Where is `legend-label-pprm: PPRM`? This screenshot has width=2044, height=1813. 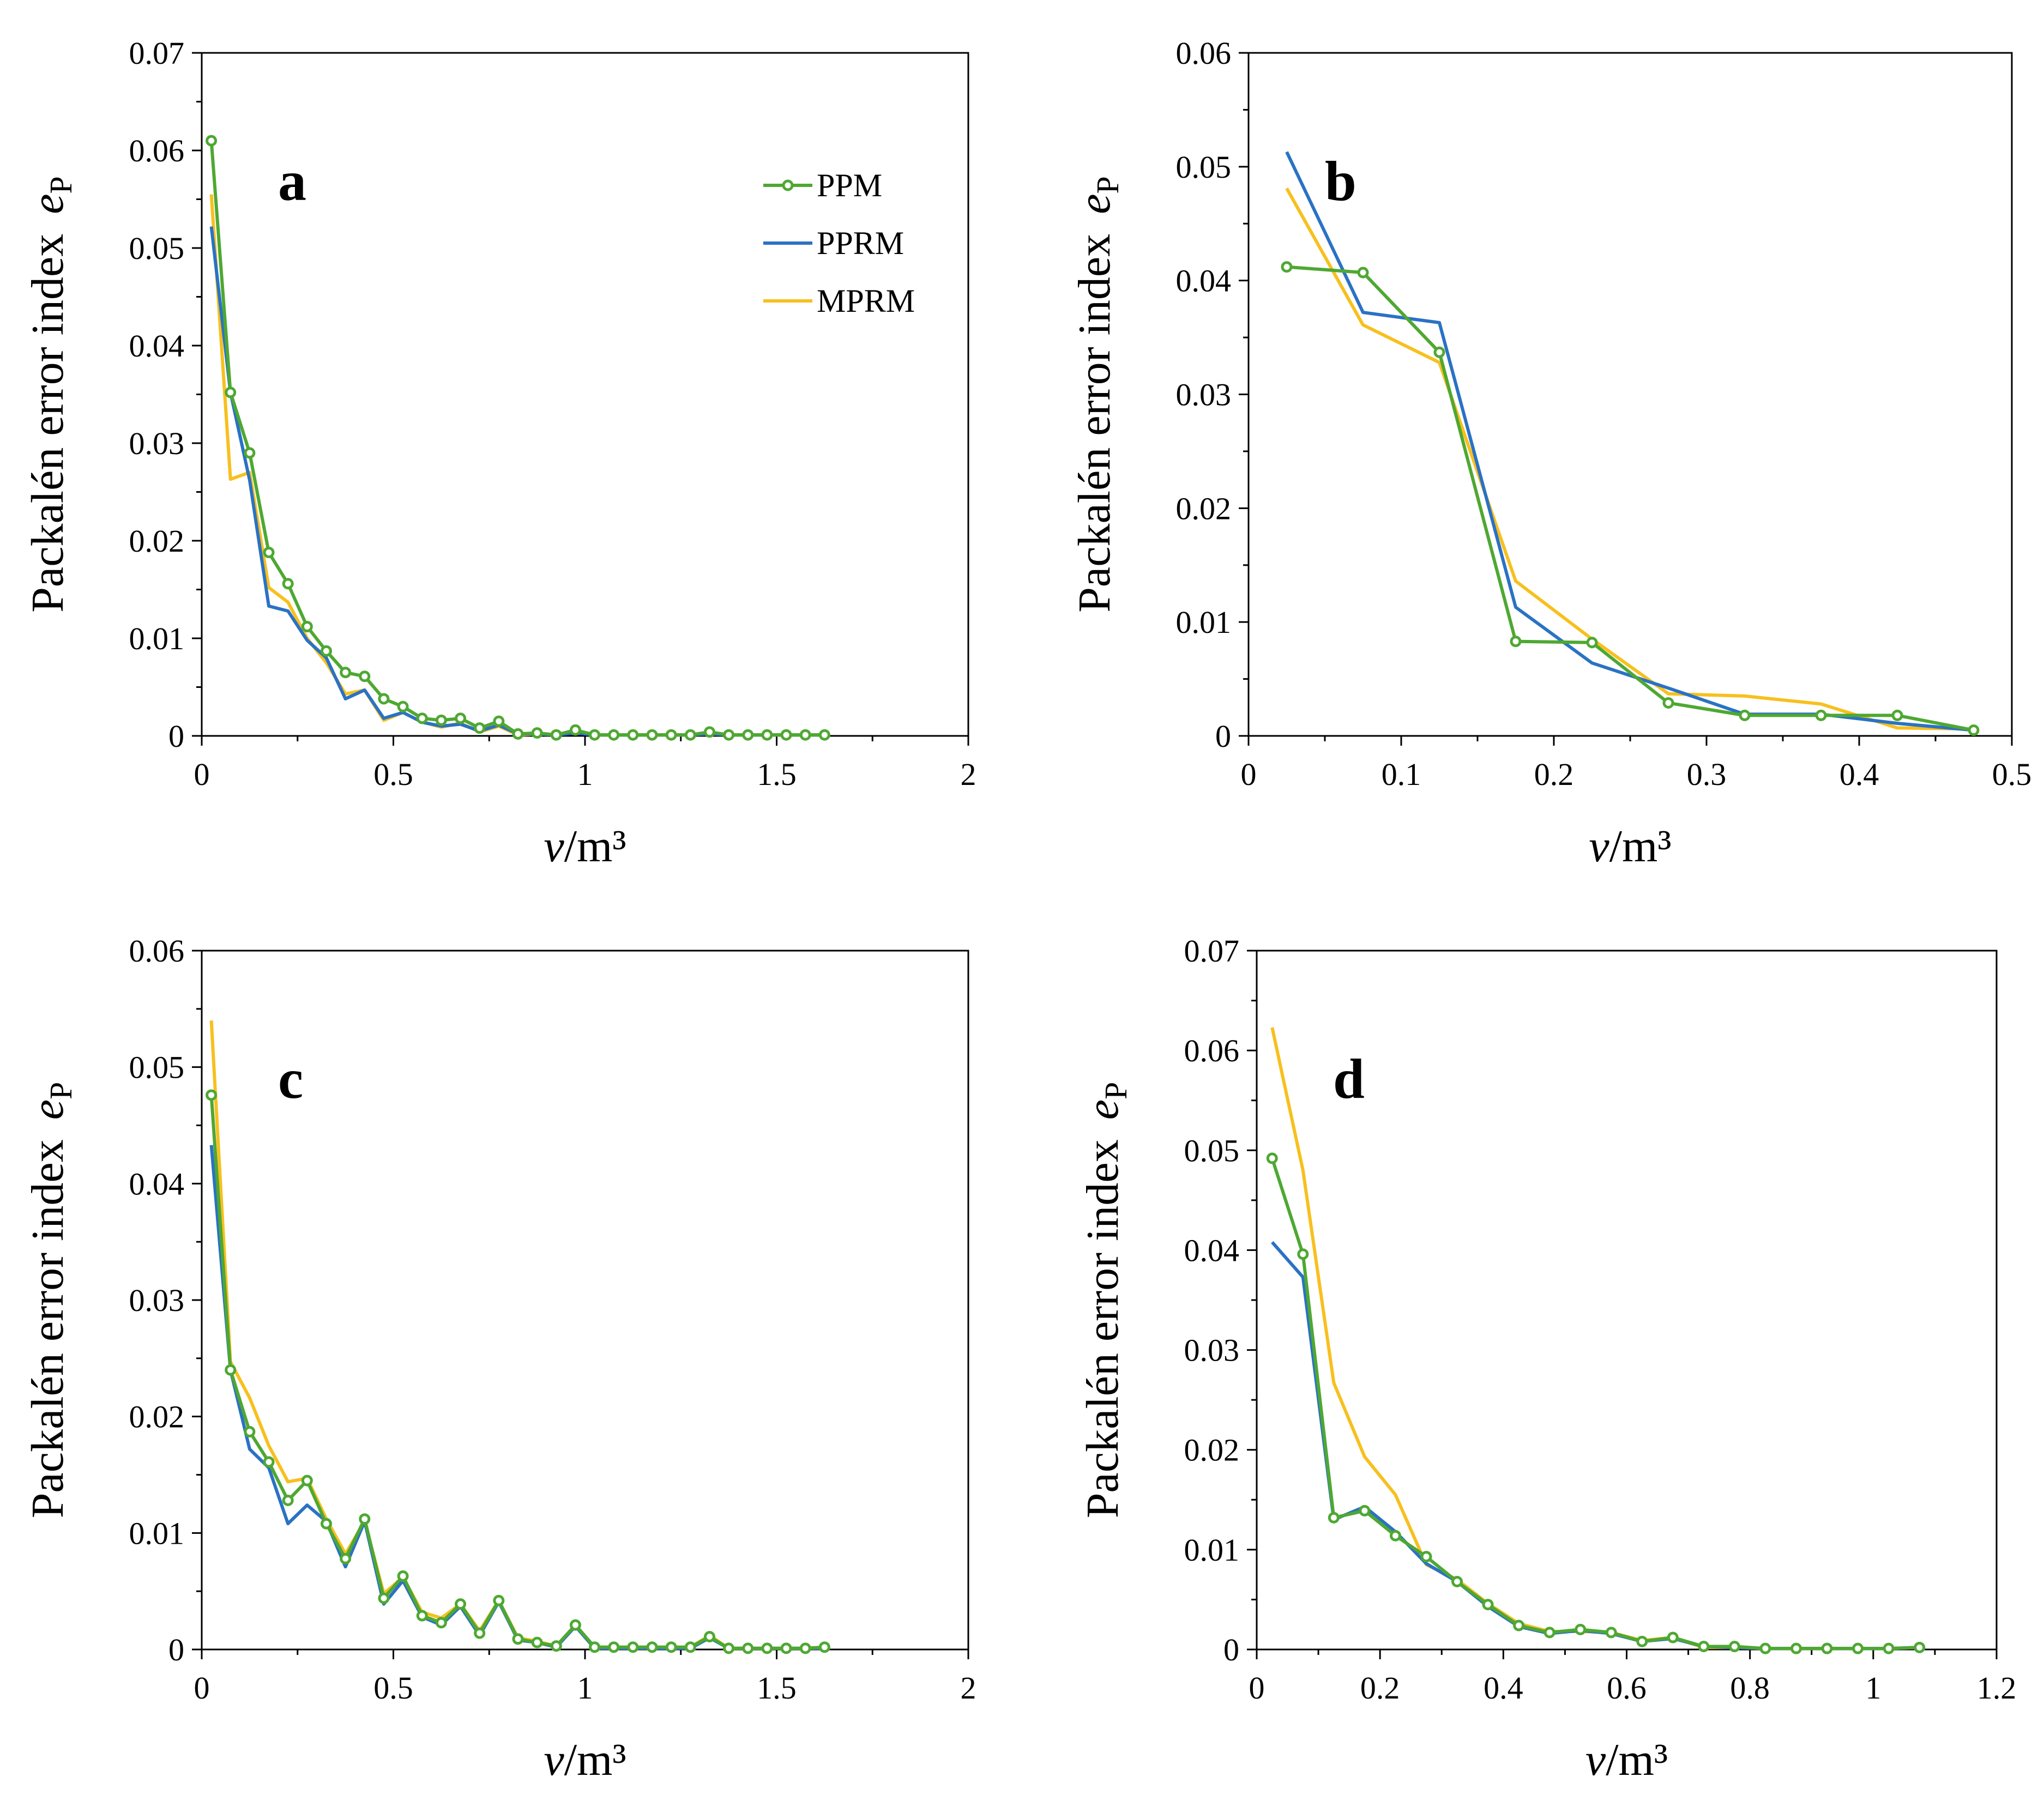 legend-label-pprm: PPRM is located at coordinates (860, 243).